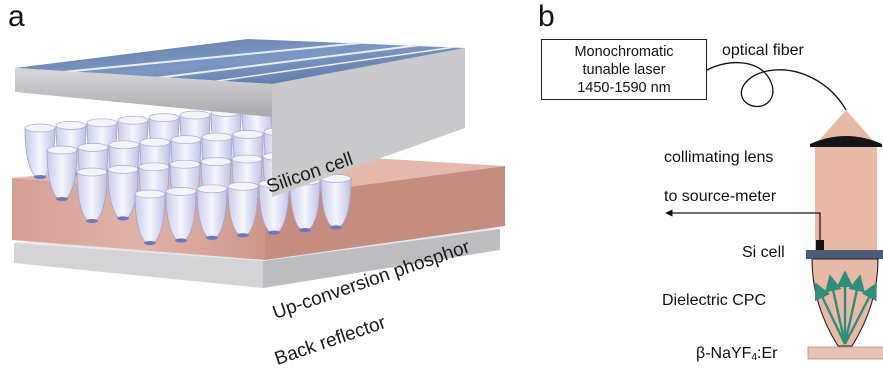  Describe the element at coordinates (714, 300) in the screenshot. I see `cpc-label: Dielectric CPC` at that location.